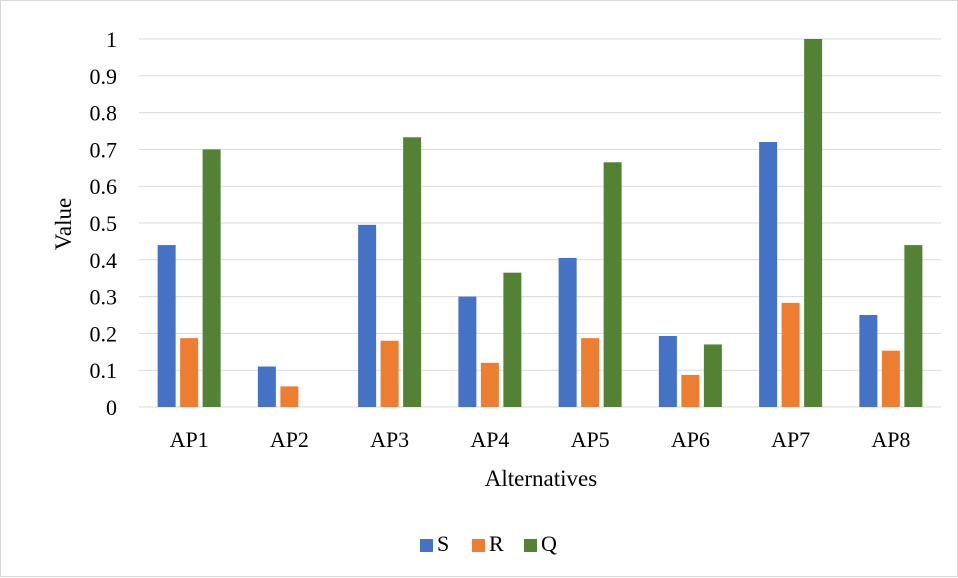 The height and width of the screenshot is (578, 958). What do you see at coordinates (443, 543) in the screenshot?
I see `legend-label-s: S` at bounding box center [443, 543].